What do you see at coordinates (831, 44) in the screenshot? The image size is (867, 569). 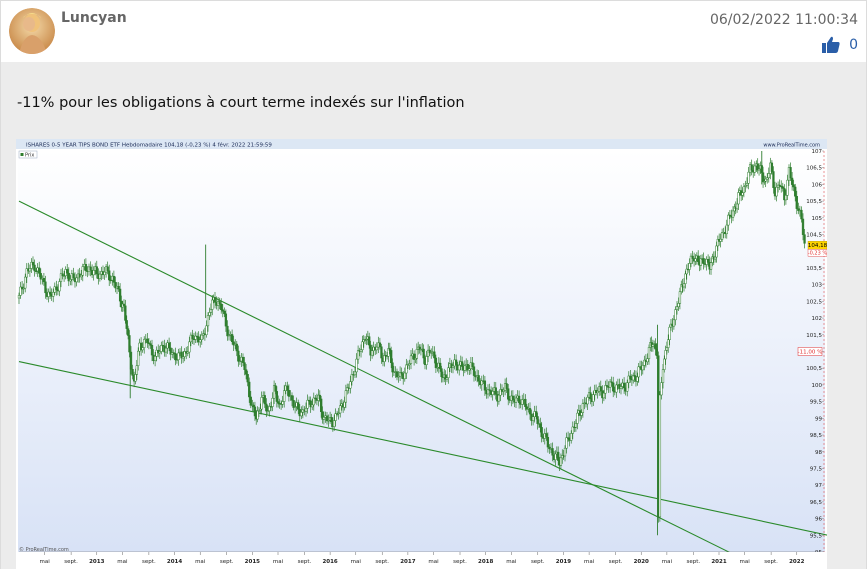 I see `thumbs-up-icon` at bounding box center [831, 44].